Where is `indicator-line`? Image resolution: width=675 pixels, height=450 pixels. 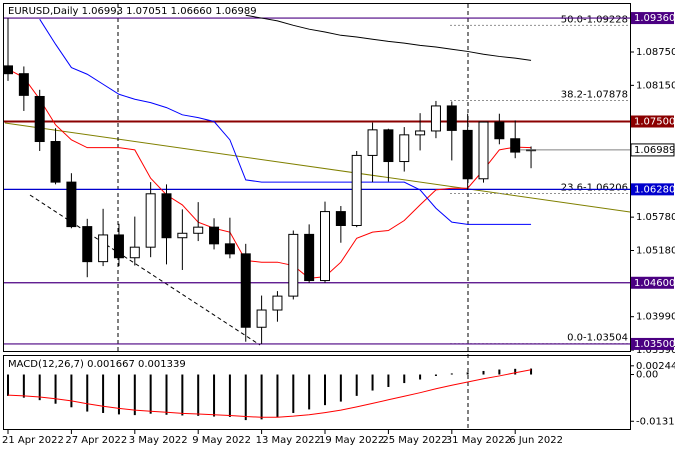
indicator-line is located at coordinates (388, 37).